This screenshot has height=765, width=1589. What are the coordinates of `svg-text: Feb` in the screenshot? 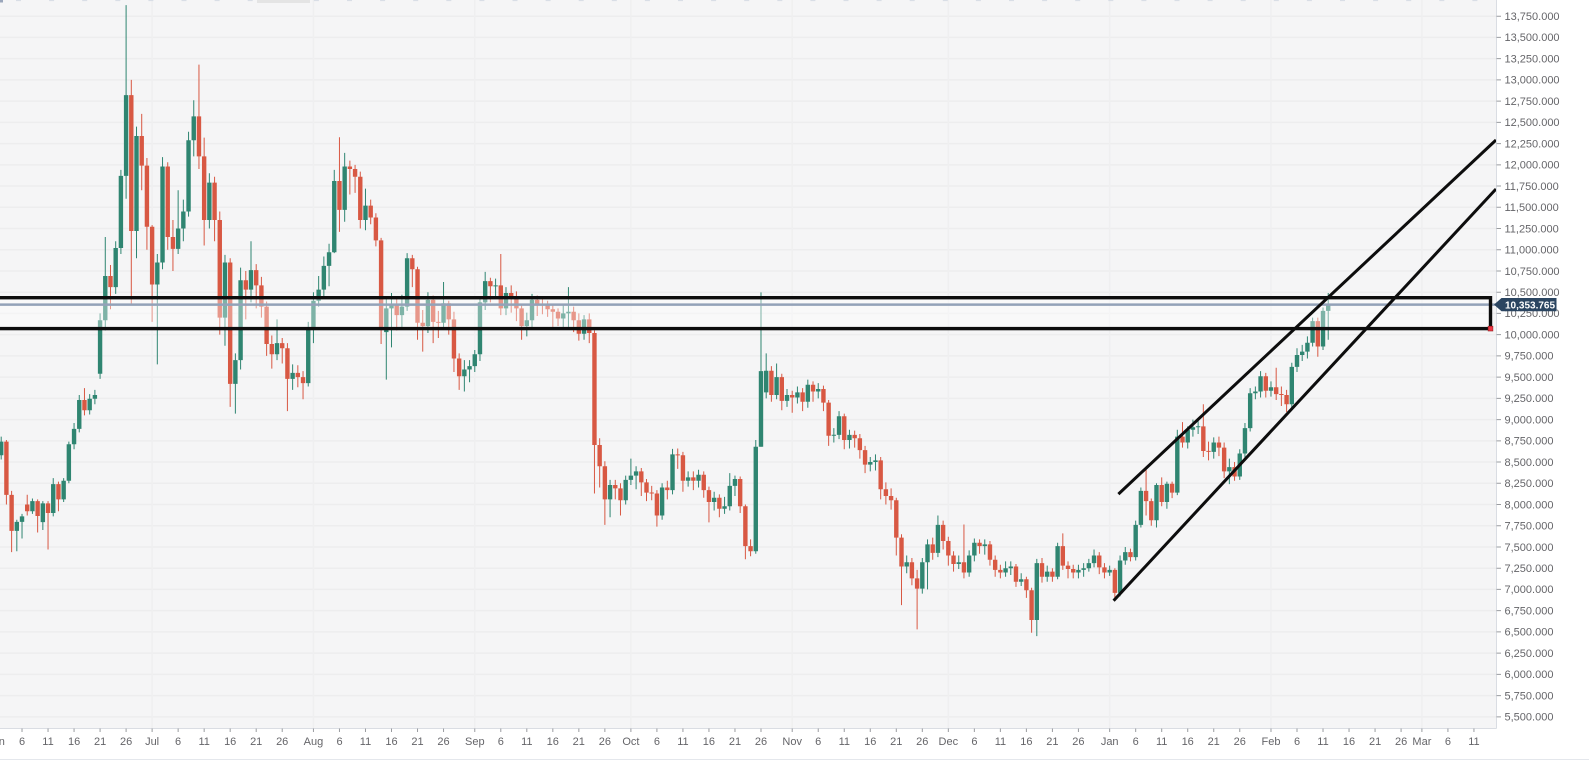 It's located at (1271, 742).